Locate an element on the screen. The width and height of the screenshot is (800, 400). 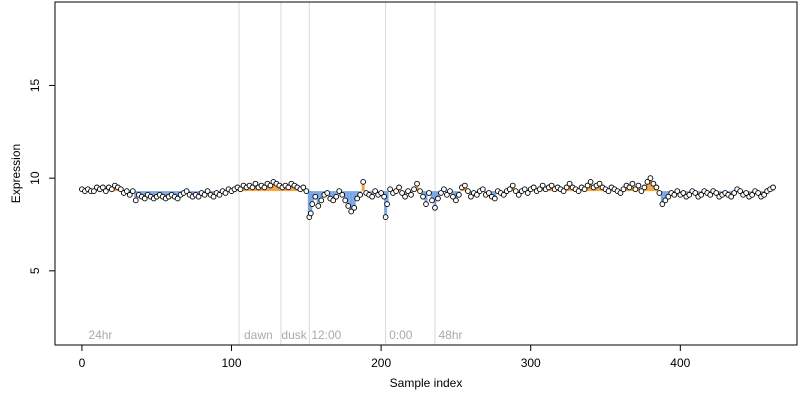
x-tick-label: 200 is located at coordinates (381, 363).